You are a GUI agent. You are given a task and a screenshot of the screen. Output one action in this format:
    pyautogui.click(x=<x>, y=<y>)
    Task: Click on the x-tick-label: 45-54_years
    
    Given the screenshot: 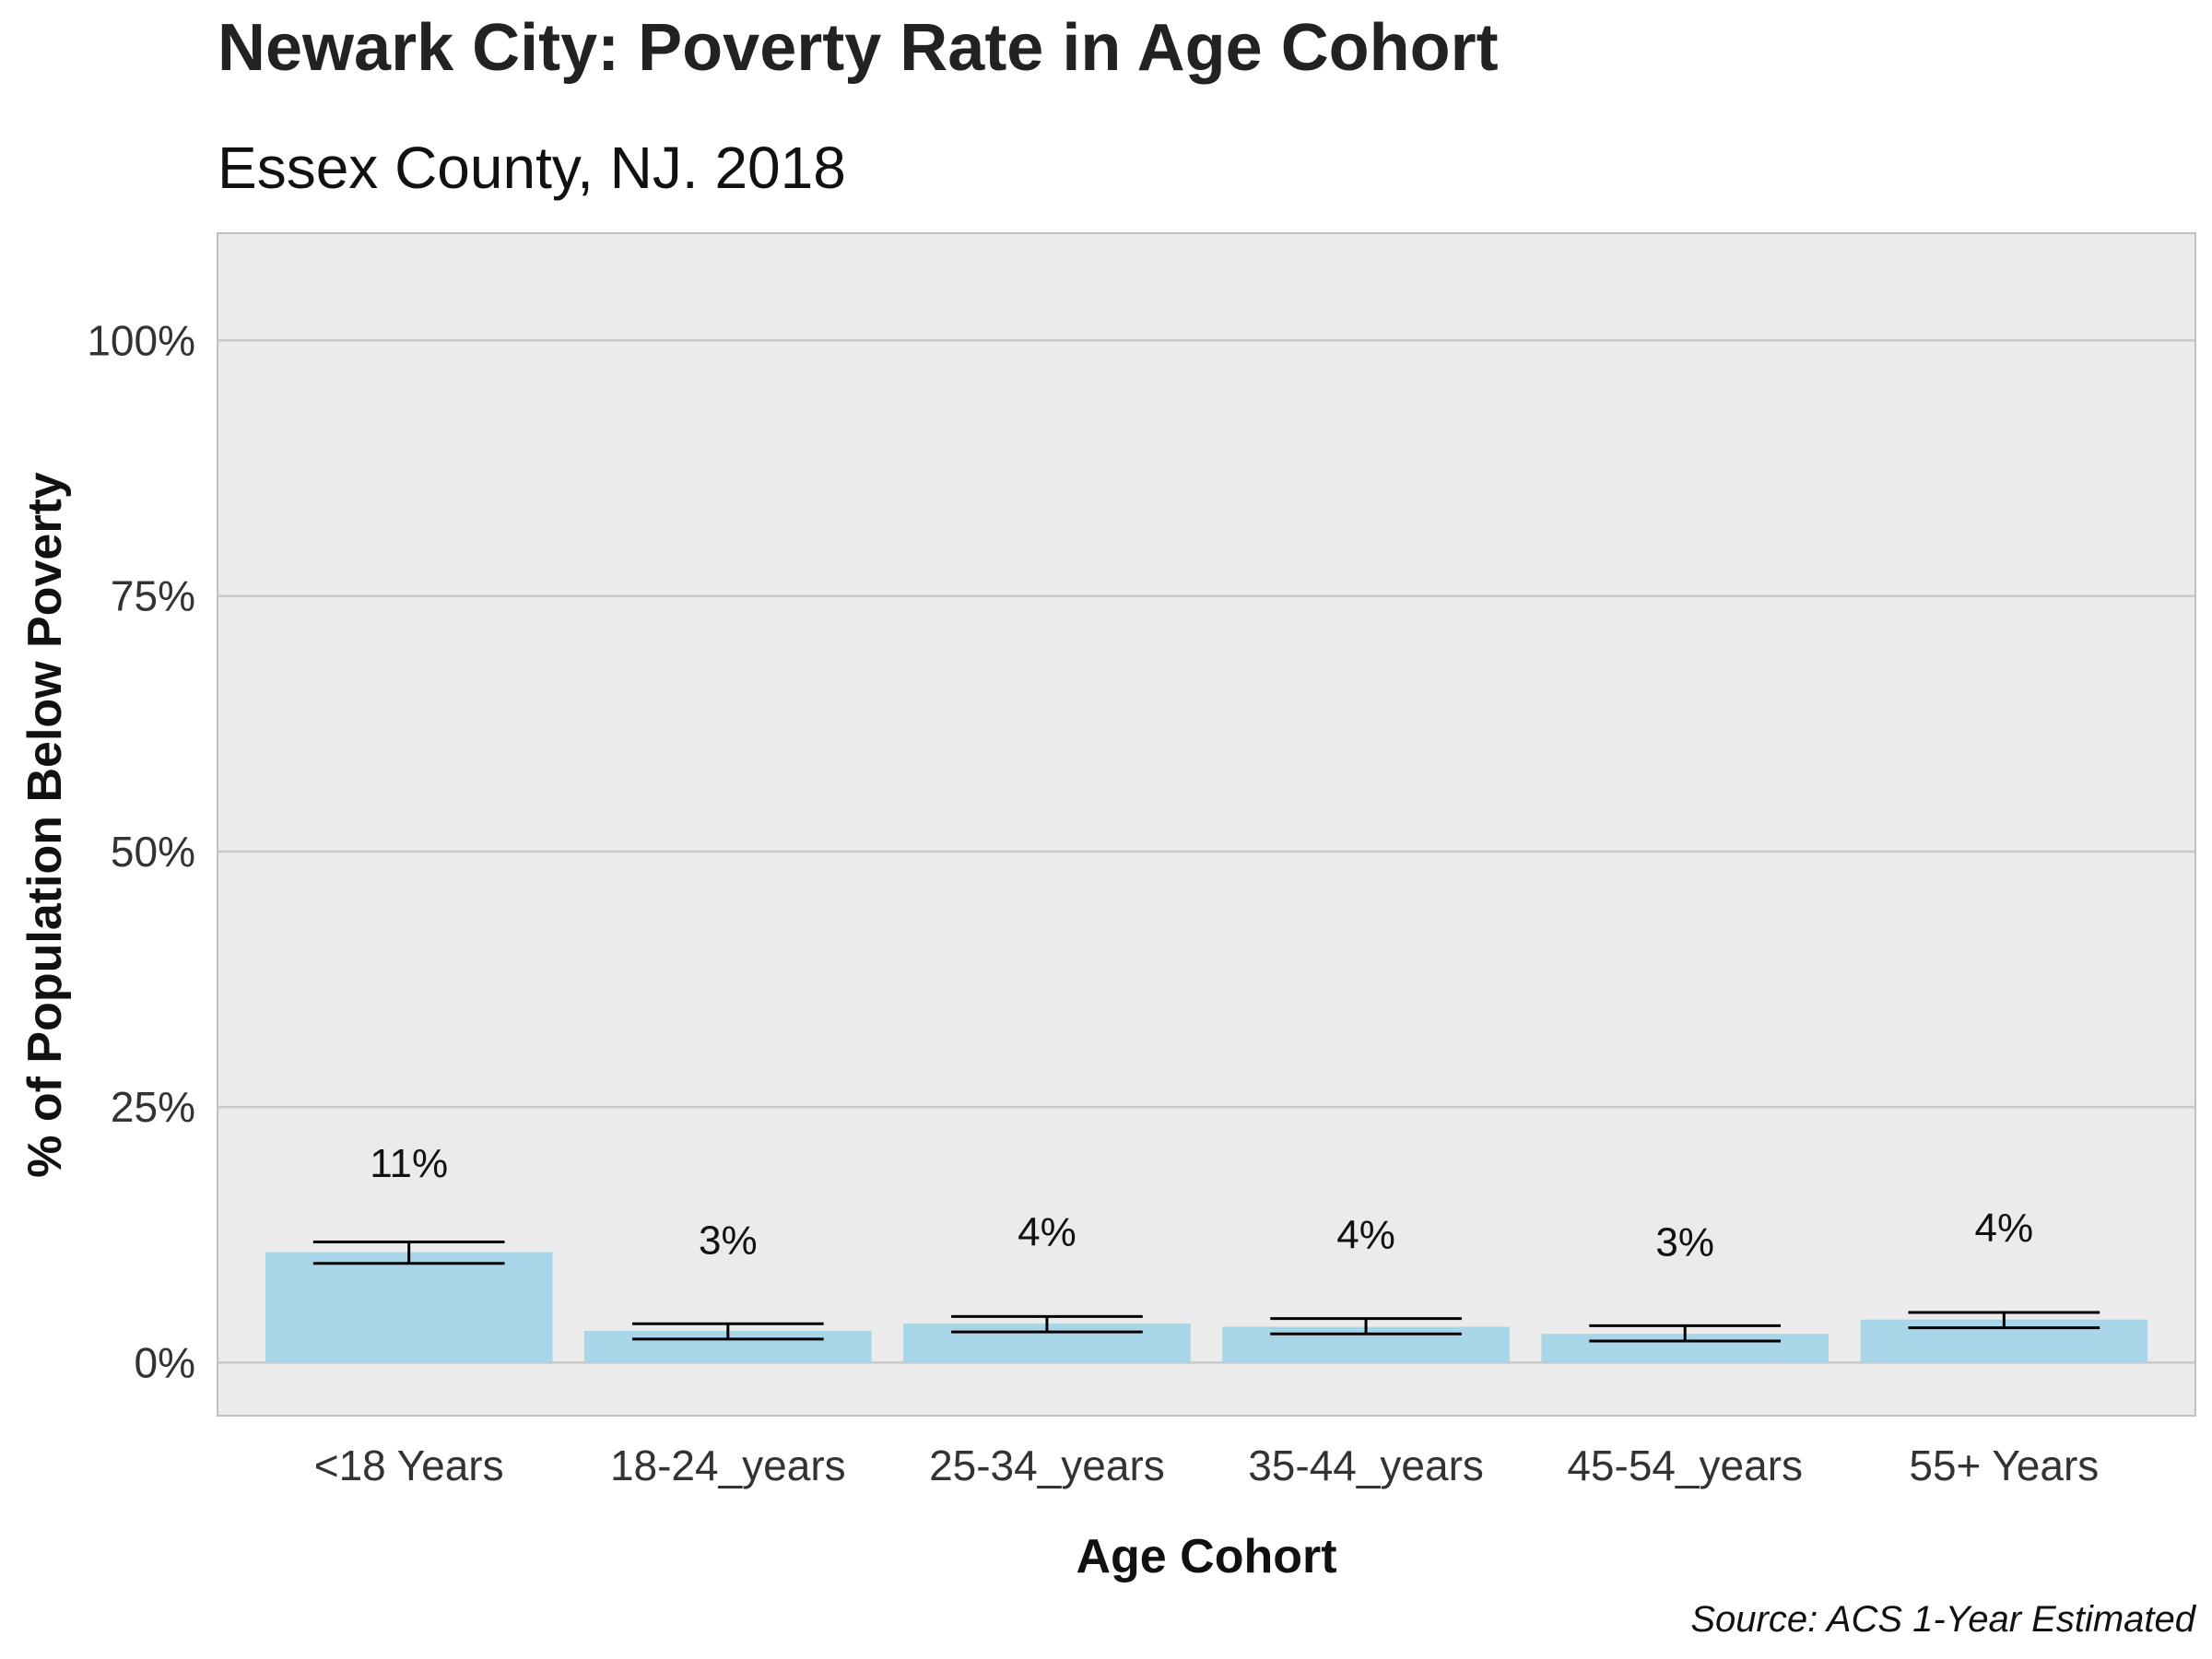 What is the action you would take?
    pyautogui.click(x=1685, y=1465)
    